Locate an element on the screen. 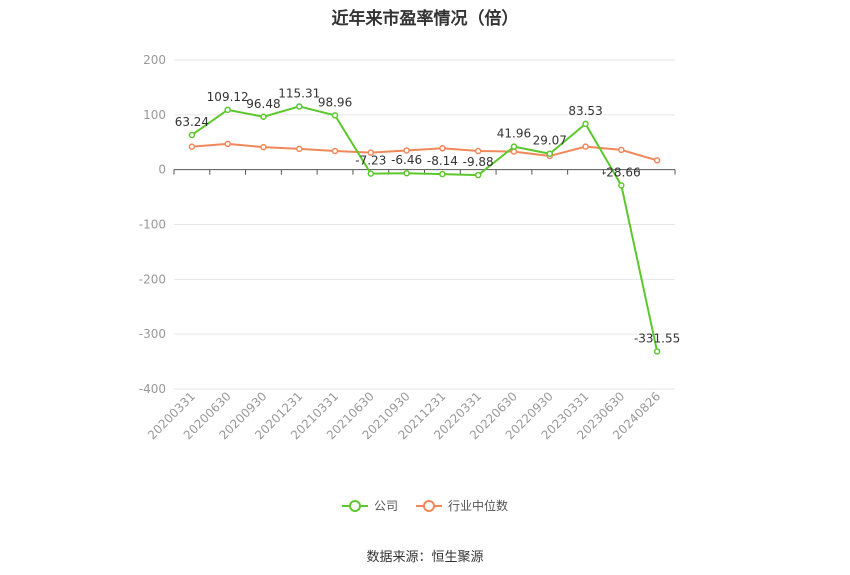  legend: 公司 行业中位数 is located at coordinates (425, 505).